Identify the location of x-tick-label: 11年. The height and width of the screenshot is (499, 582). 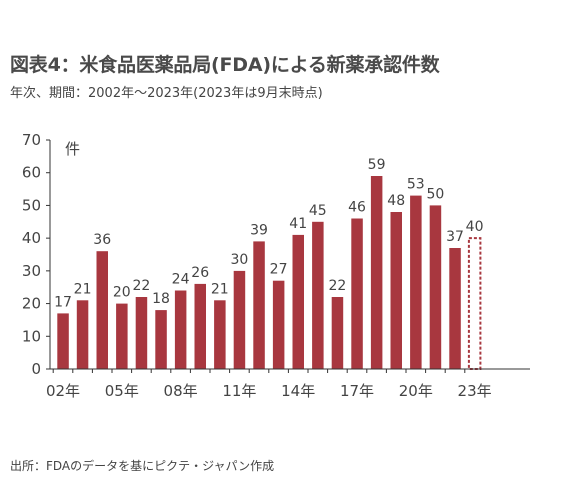
(239, 391).